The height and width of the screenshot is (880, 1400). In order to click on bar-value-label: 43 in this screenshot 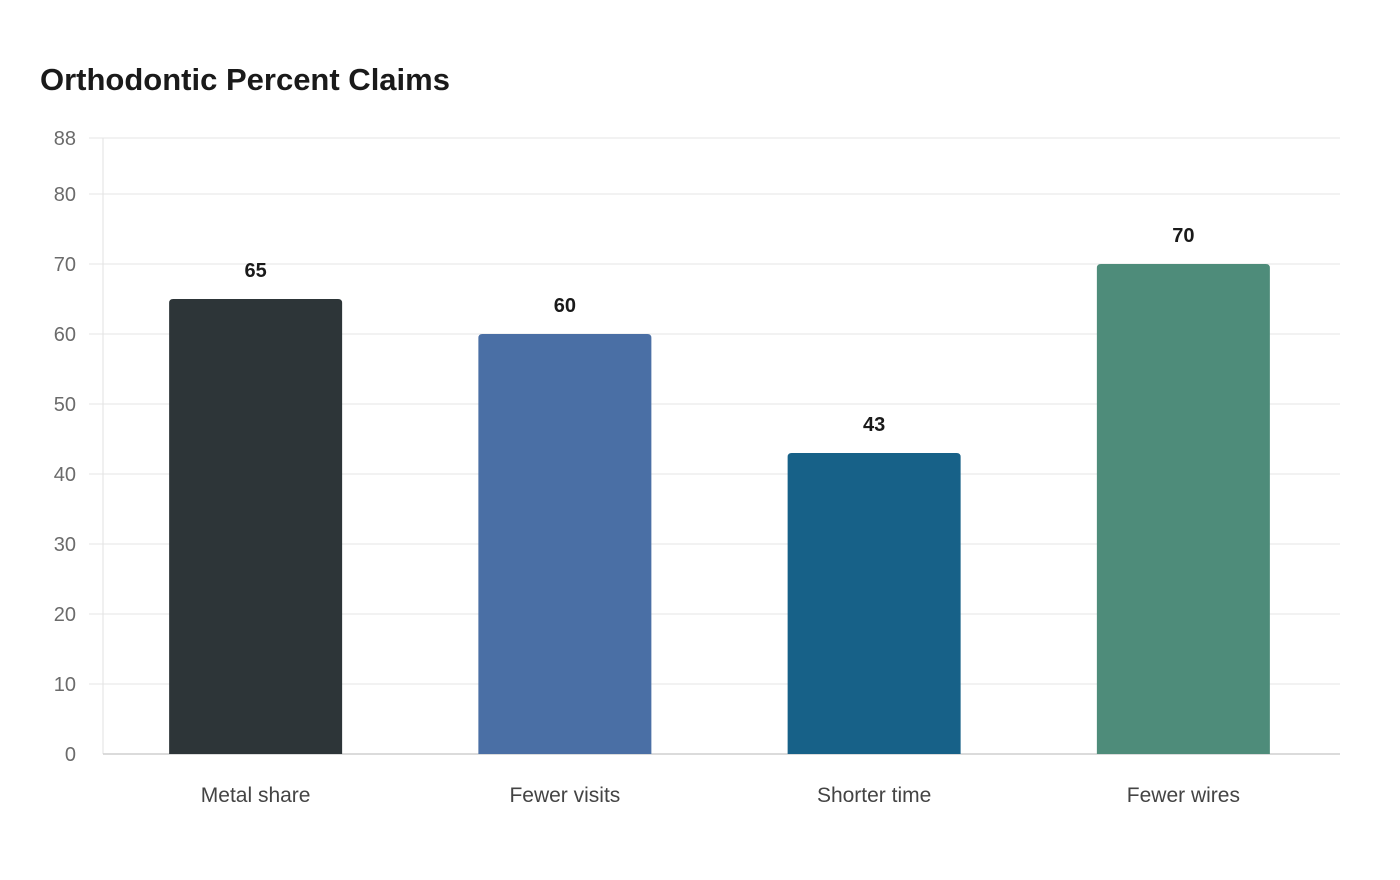, I will do `click(874, 425)`.